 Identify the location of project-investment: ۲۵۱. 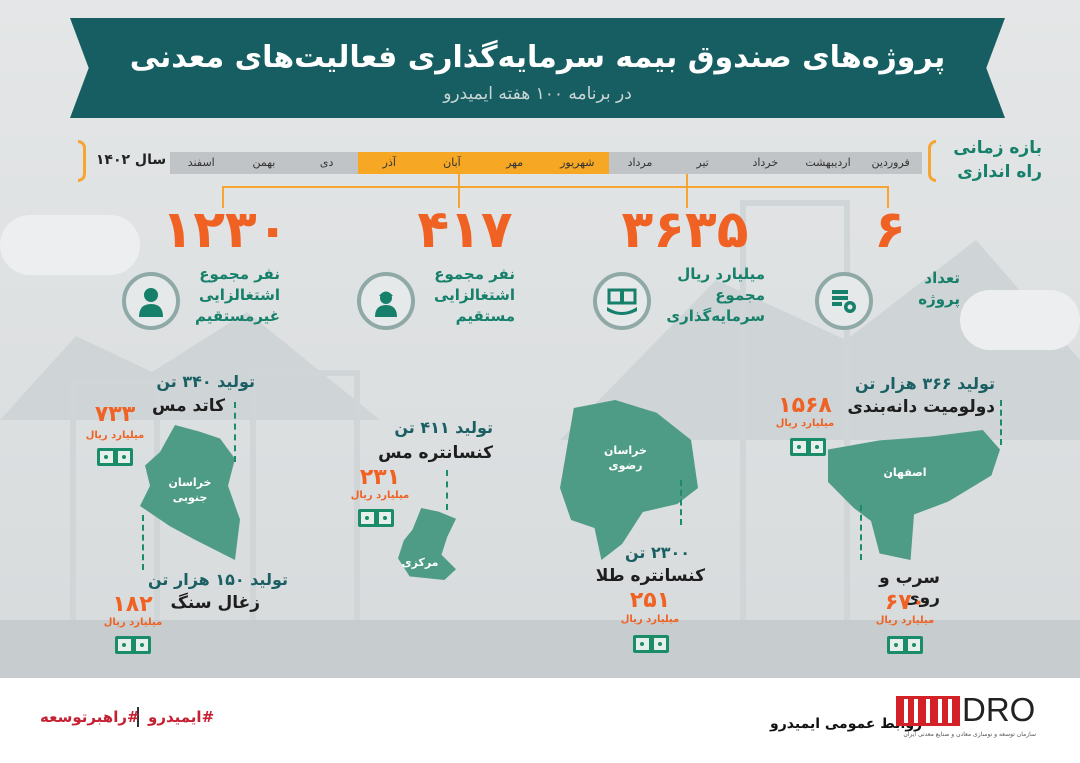
(650, 600).